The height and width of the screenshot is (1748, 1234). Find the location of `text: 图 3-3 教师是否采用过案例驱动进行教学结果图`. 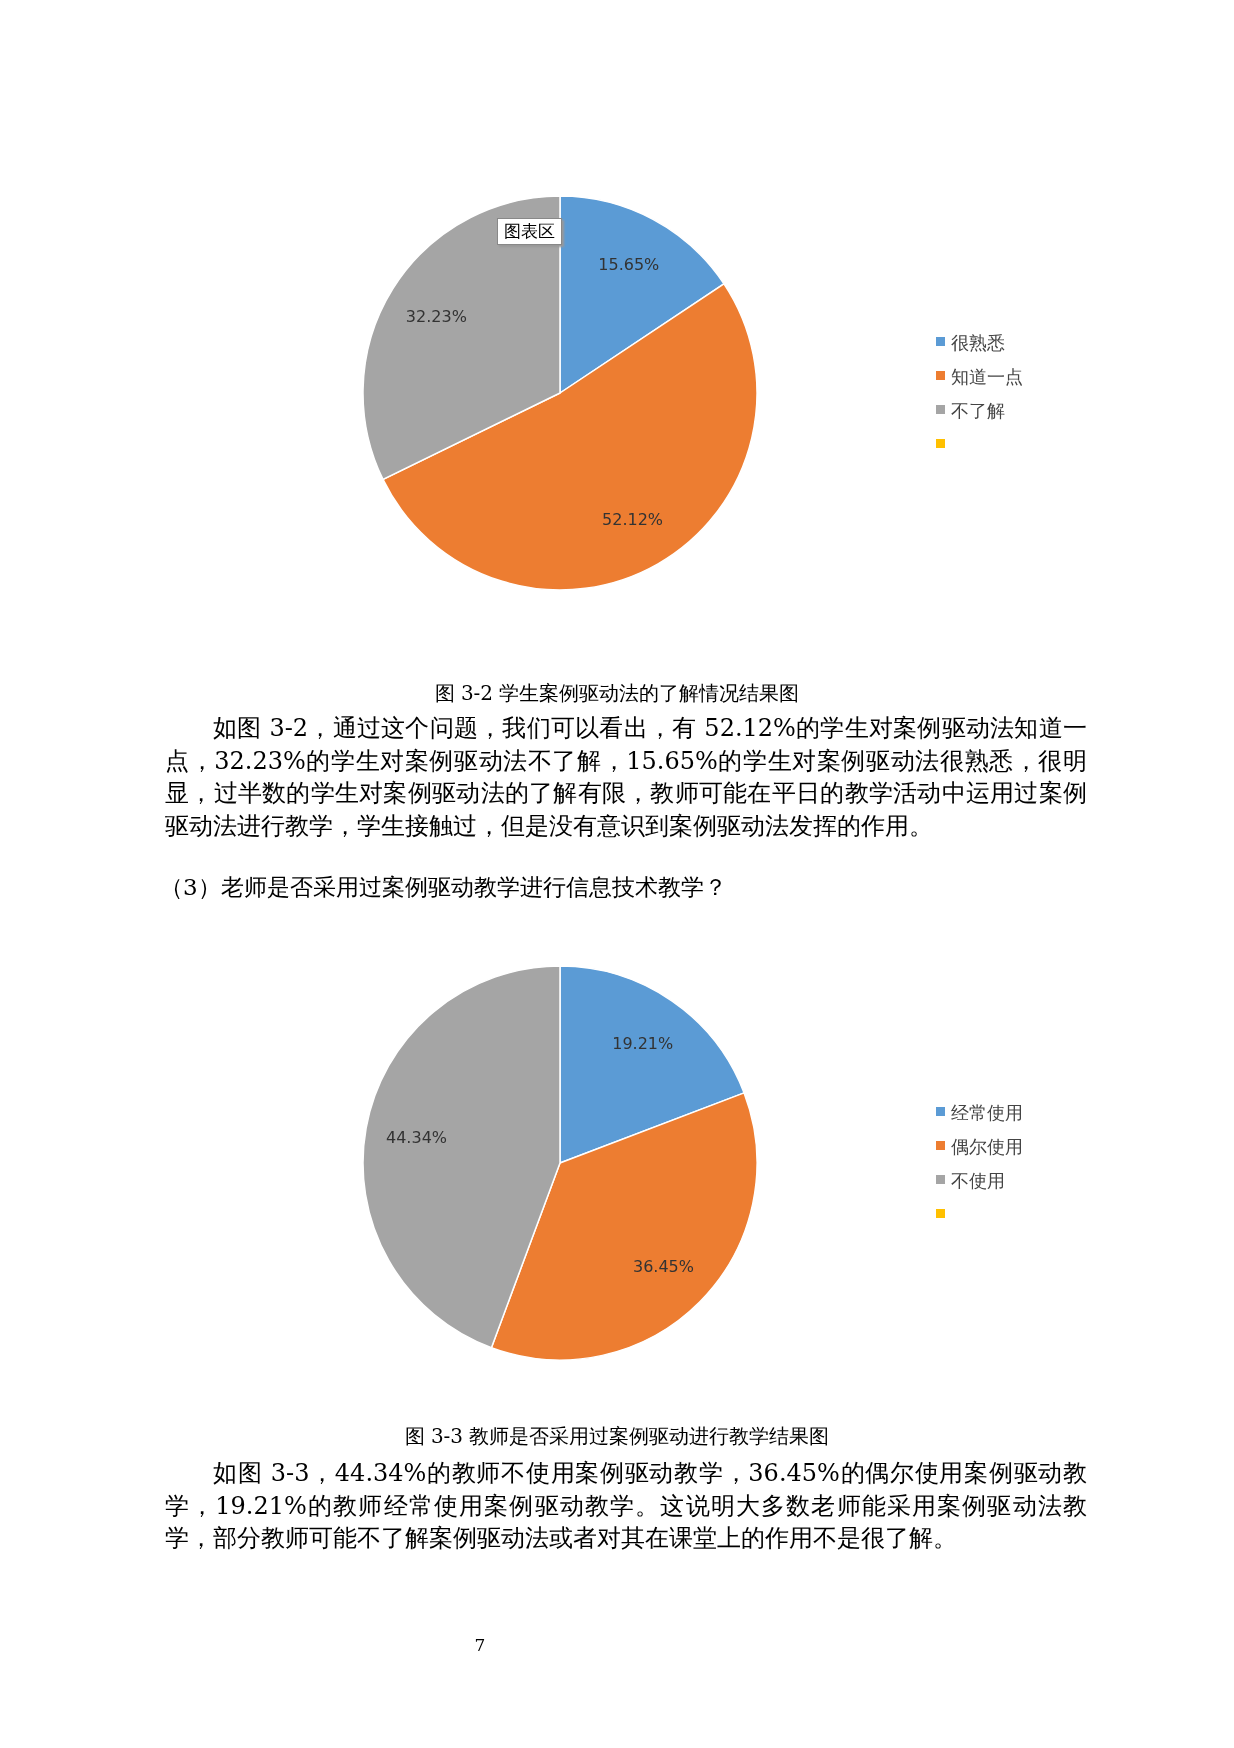

text: 图 3-3 教师是否采用过案例驱动进行教学结果图 is located at coordinates (617, 1436).